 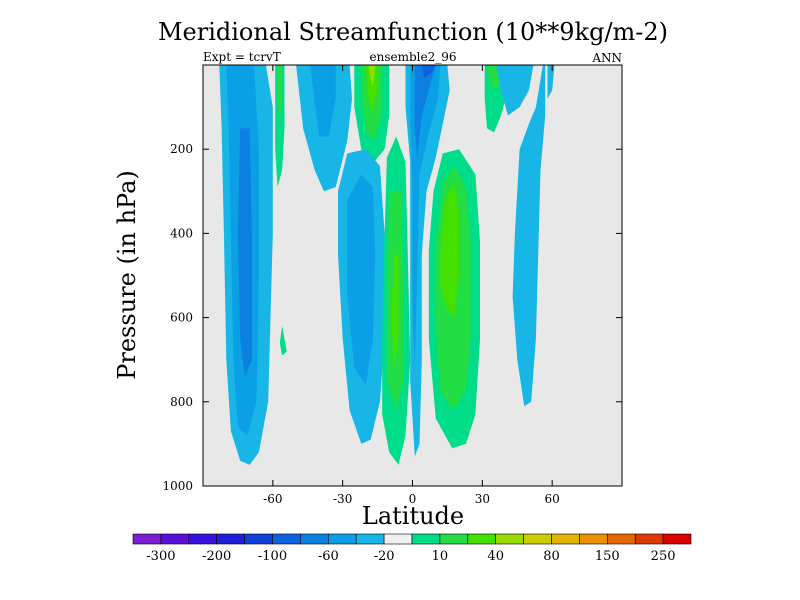 What do you see at coordinates (529, 235) in the screenshot?
I see `contour-region-nh-neg-right` at bounding box center [529, 235].